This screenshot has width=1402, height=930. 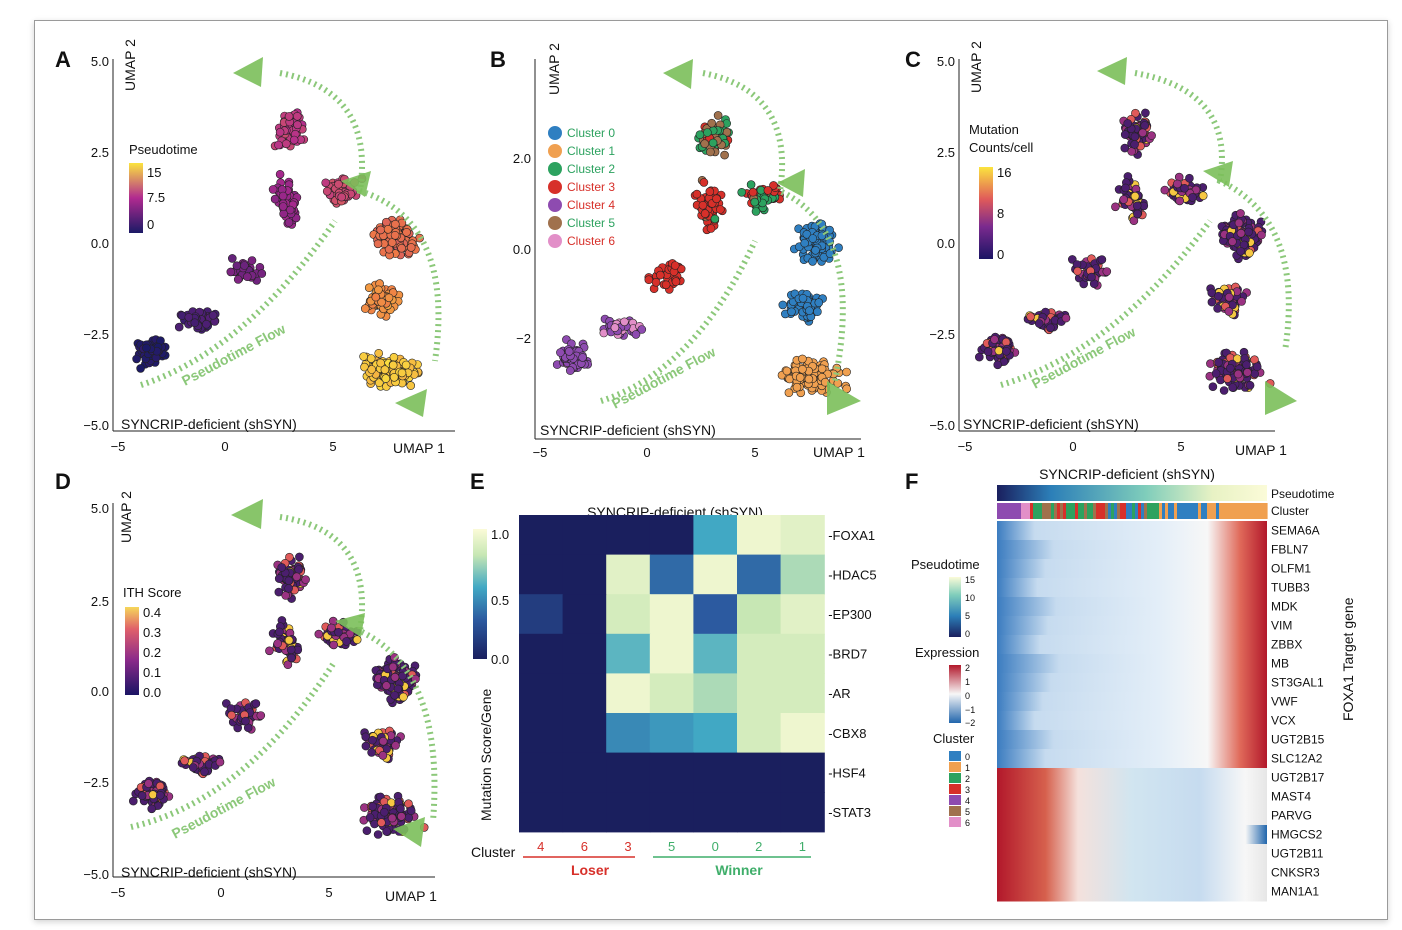 I want to click on gene-label: ZBBX, so click(x=1286, y=645).